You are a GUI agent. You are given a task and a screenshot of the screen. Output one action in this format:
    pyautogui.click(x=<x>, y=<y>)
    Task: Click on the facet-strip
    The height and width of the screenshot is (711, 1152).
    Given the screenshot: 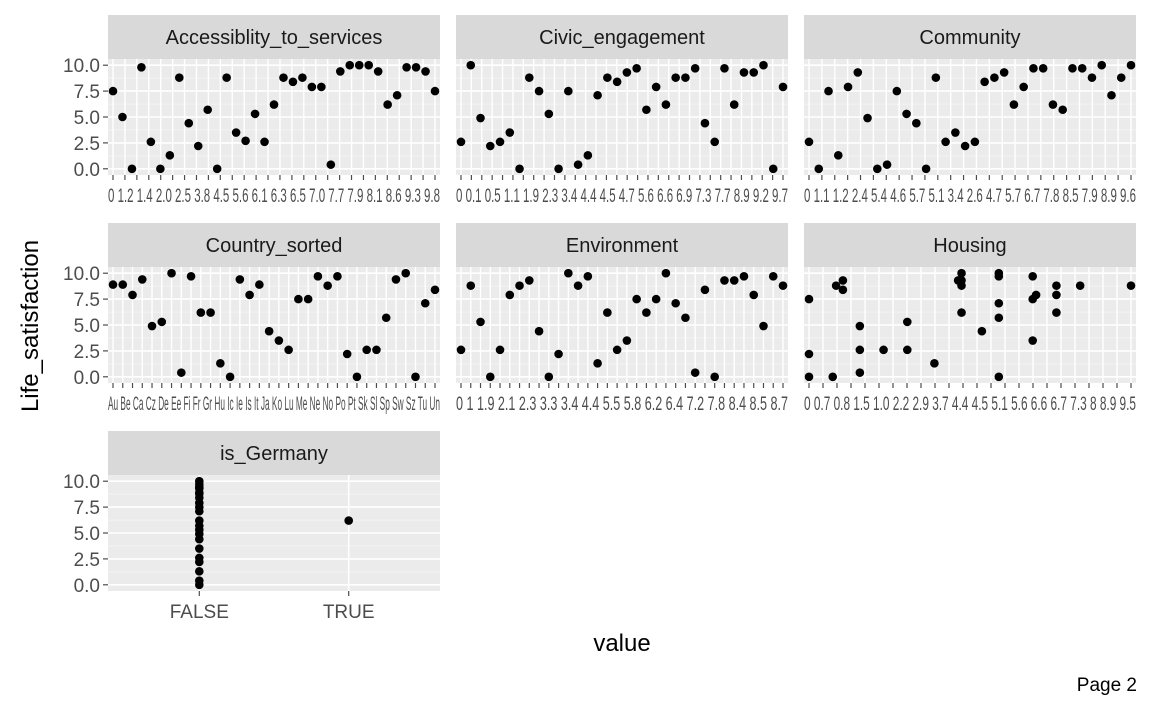 What is the action you would take?
    pyautogui.click(x=622, y=245)
    